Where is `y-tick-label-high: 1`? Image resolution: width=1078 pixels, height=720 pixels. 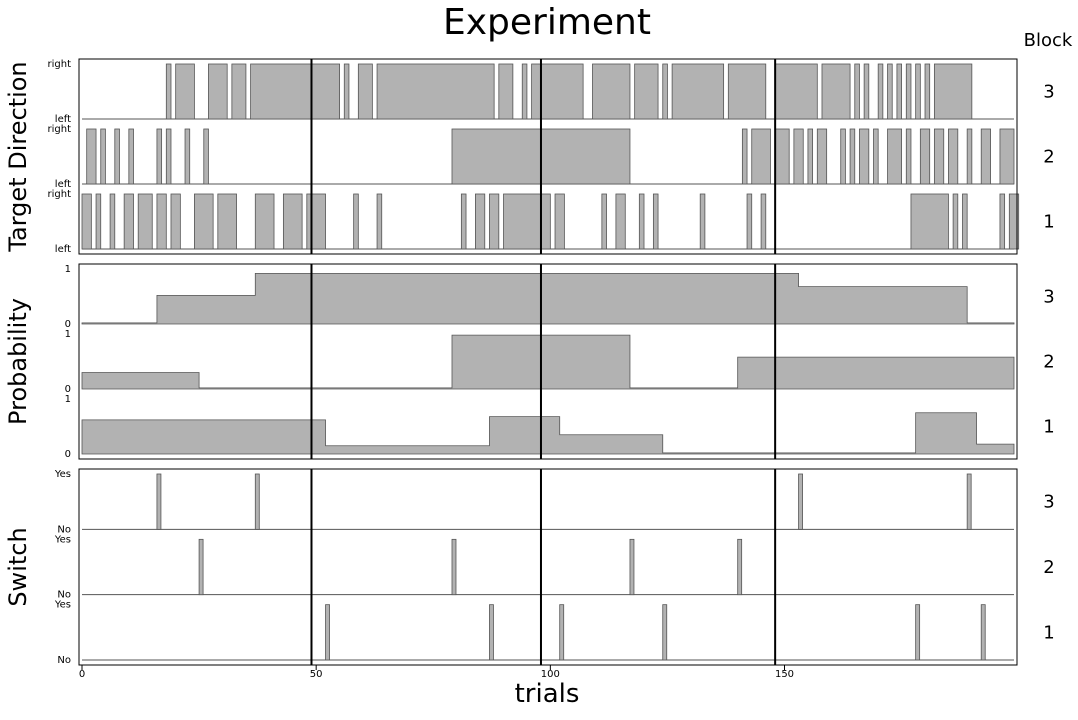 y-tick-label-high: 1 is located at coordinates (68, 269).